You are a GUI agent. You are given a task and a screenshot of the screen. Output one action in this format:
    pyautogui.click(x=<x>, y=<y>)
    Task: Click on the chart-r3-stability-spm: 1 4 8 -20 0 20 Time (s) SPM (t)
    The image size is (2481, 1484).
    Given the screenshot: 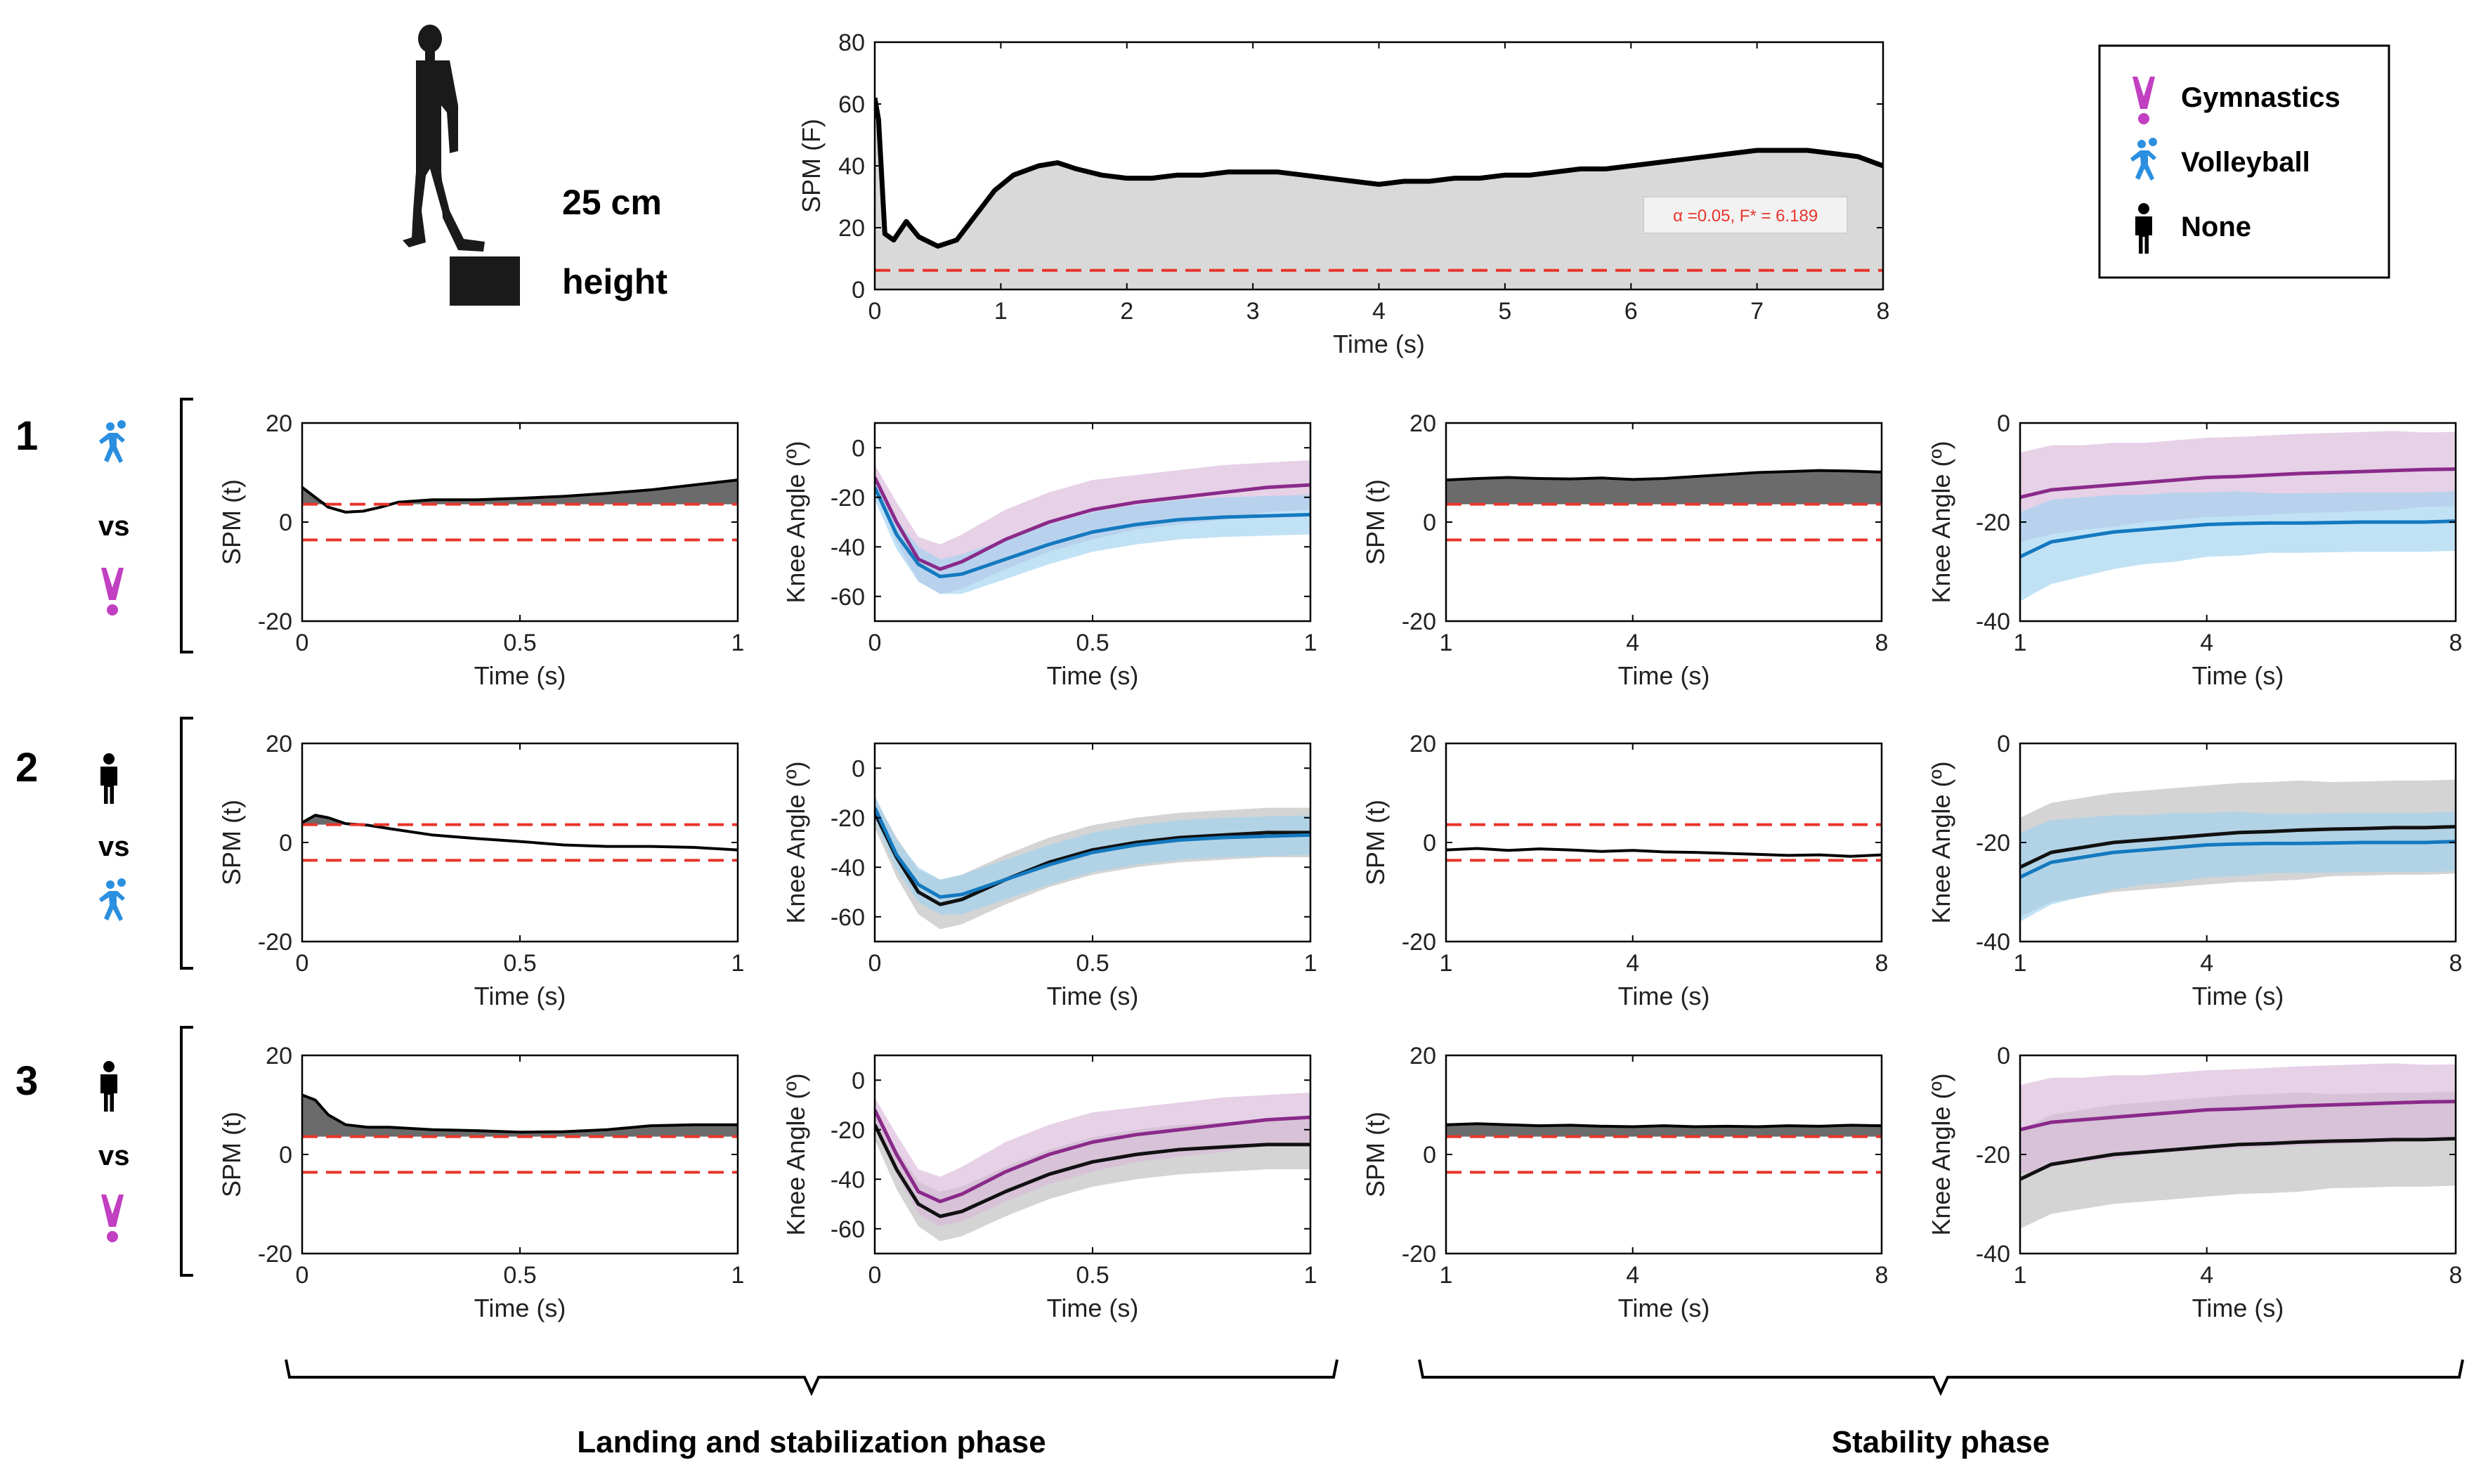 What is the action you would take?
    pyautogui.click(x=1625, y=1182)
    